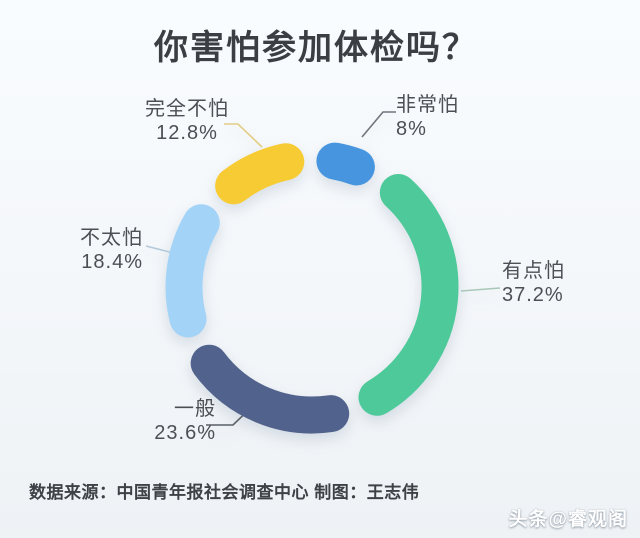 The image size is (640, 538). What do you see at coordinates (224, 492) in the screenshot?
I see `source-note: 数据来源：中国青年报社会调查中心 制图：王志伟` at bounding box center [224, 492].